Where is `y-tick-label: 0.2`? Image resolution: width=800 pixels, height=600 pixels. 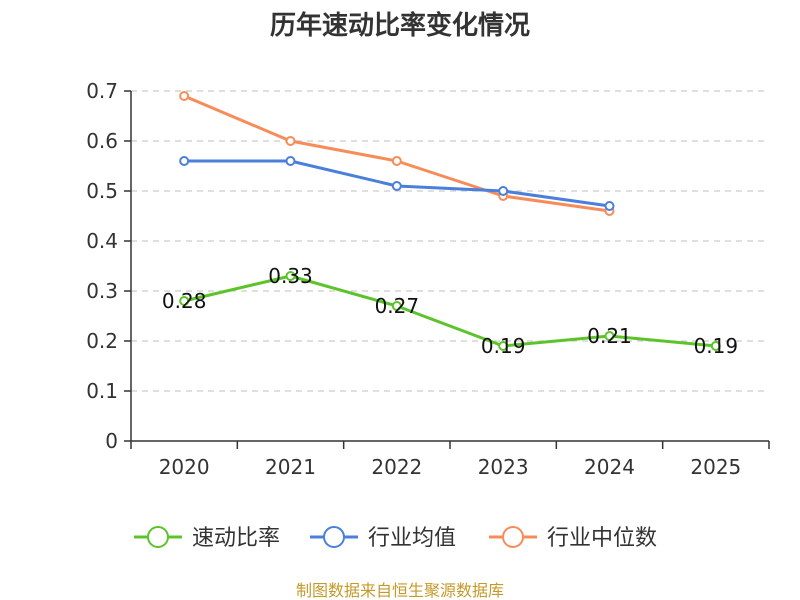 y-tick-label: 0.2 is located at coordinates (102, 341).